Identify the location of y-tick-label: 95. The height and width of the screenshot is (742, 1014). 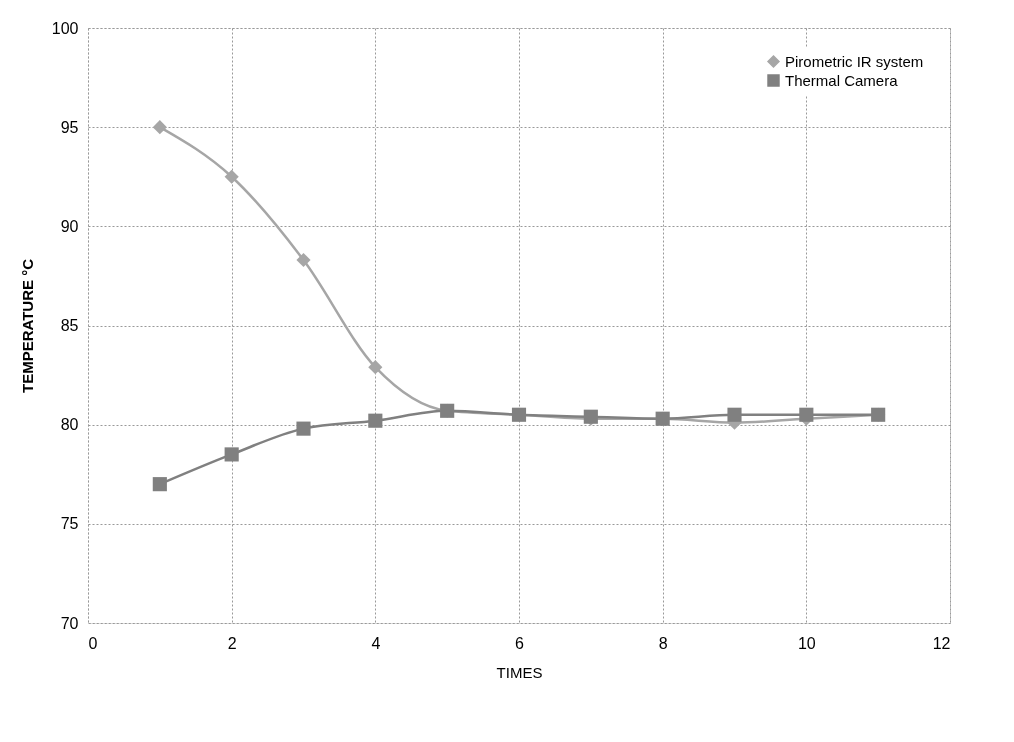
(69, 127).